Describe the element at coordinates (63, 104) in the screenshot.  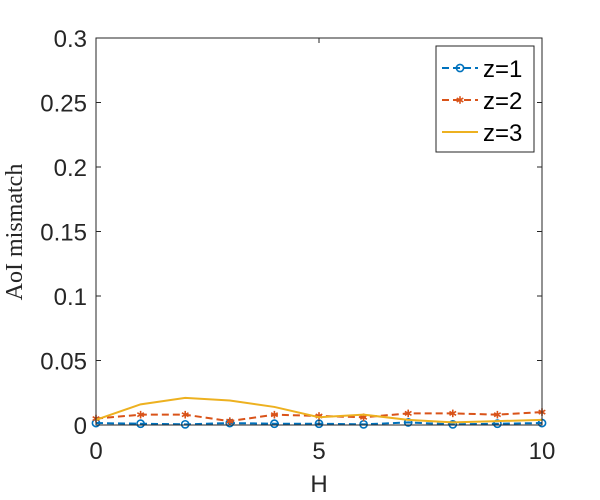
I see `y-tick-label: 0.25` at that location.